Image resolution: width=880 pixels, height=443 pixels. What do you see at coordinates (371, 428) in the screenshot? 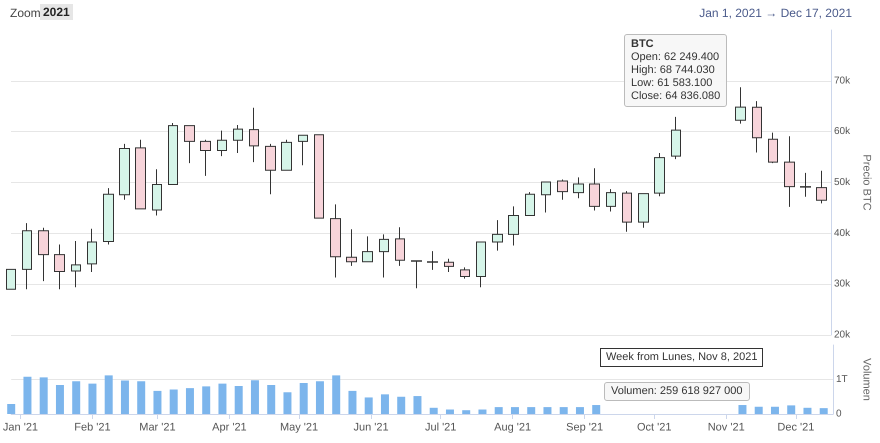
I see `x-tick-label: Jun '21` at bounding box center [371, 428].